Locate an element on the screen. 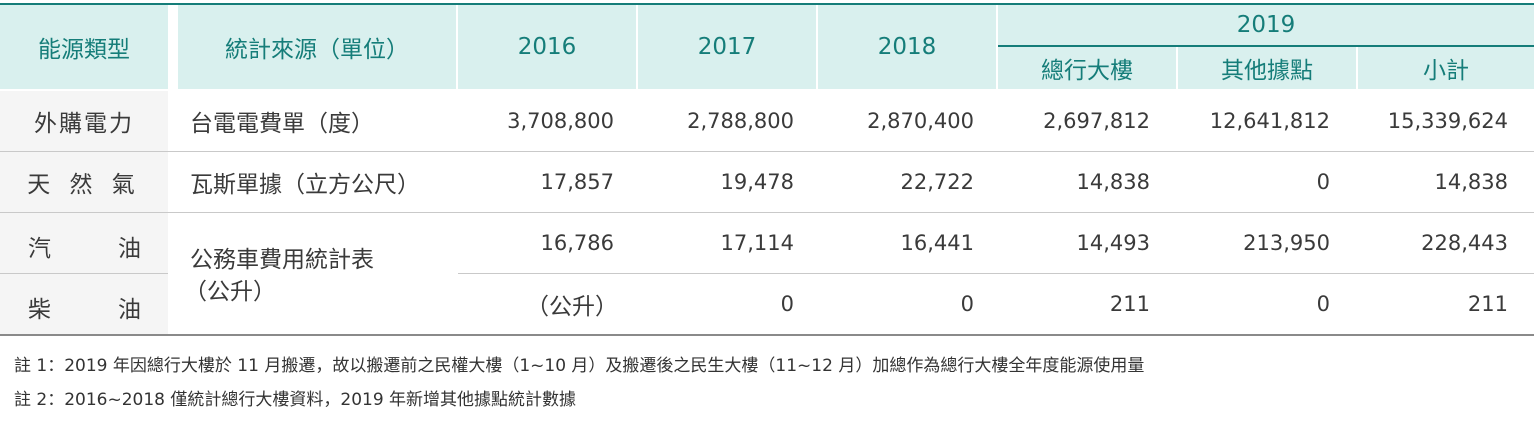  row-gasoline-other: 213,950 is located at coordinates (1286, 243).